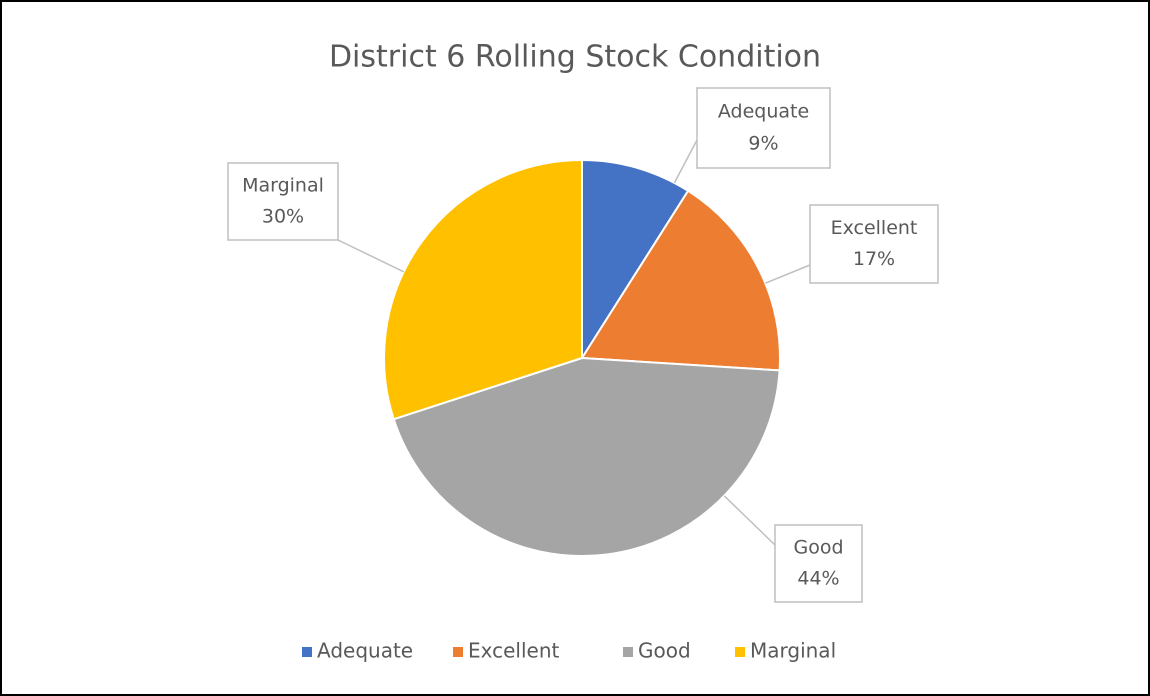 The width and height of the screenshot is (1150, 696). Describe the element at coordinates (283, 216) in the screenshot. I see `data-label: 30%` at that location.